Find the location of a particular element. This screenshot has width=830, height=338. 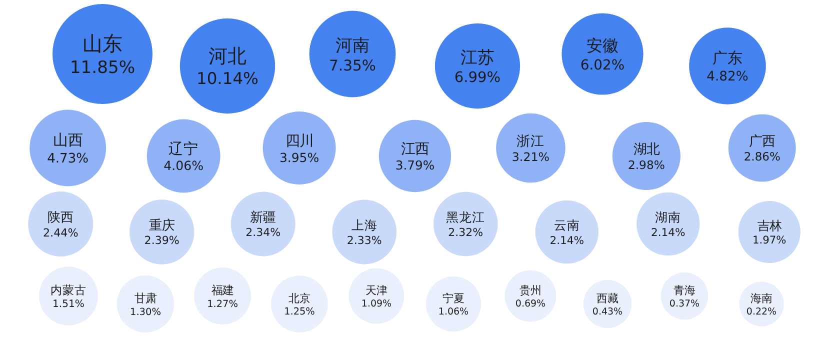

data-label: 0.37% is located at coordinates (684, 304).